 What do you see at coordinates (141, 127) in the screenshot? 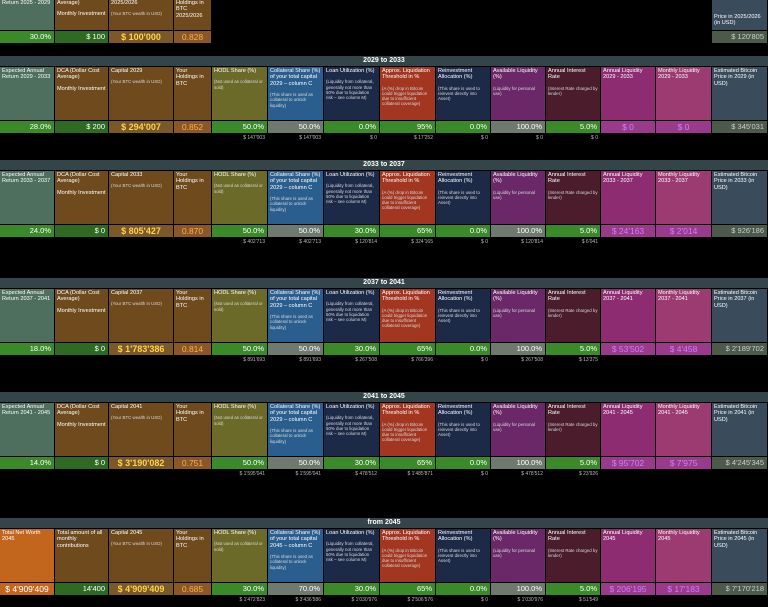
I see `value-cell: $ 294'007` at bounding box center [141, 127].